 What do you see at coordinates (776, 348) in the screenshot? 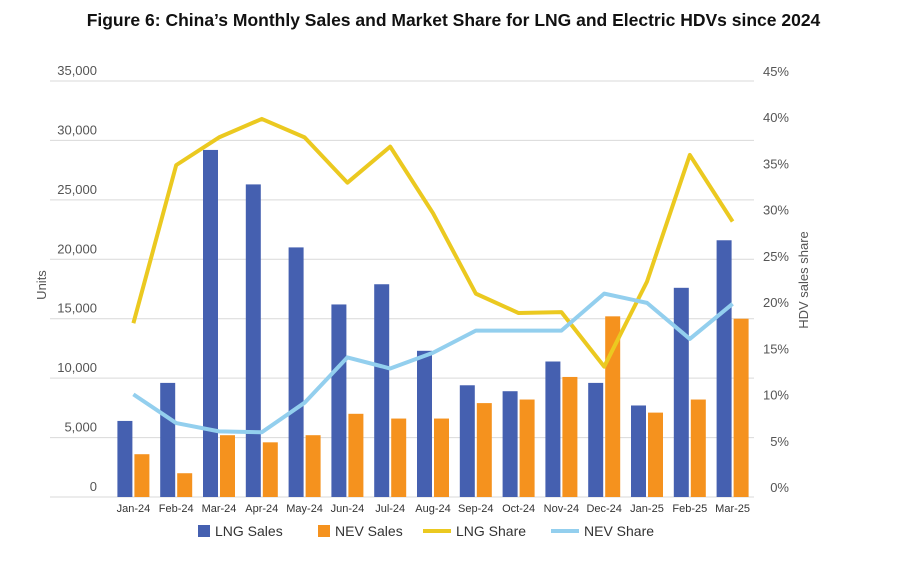
I see `y2-tick-label: 15%` at bounding box center [776, 348].